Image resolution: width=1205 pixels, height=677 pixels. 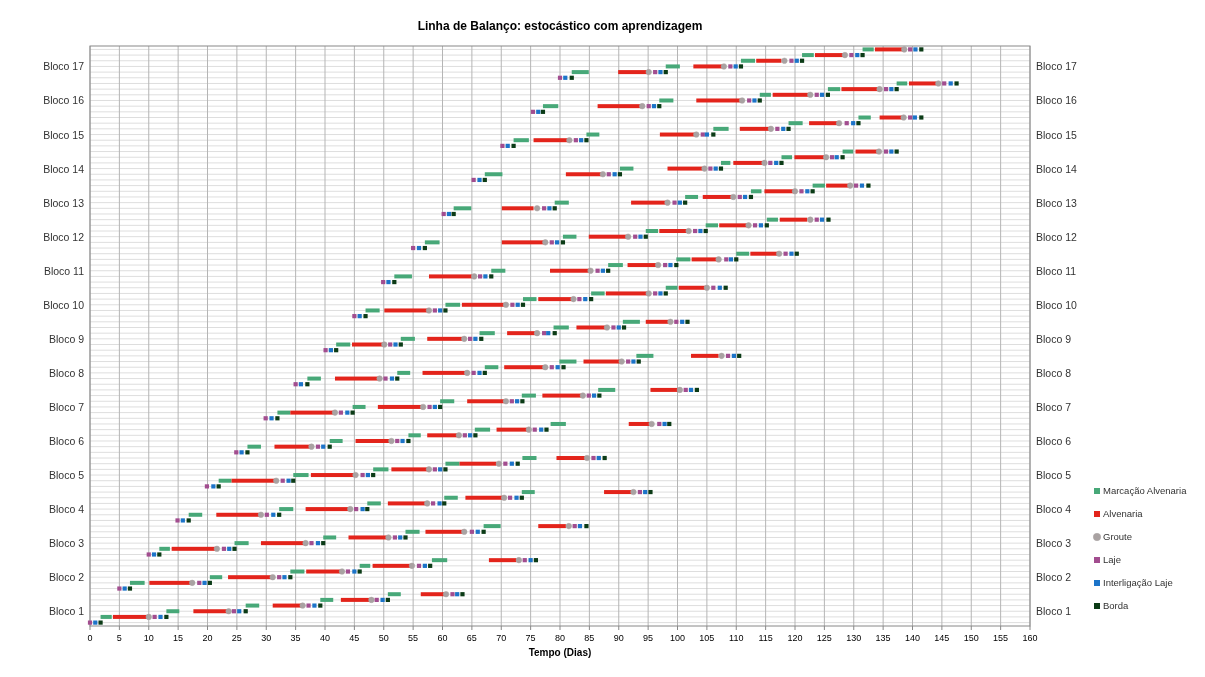 What do you see at coordinates (119, 638) in the screenshot?
I see `x-tick-label: 5` at bounding box center [119, 638].